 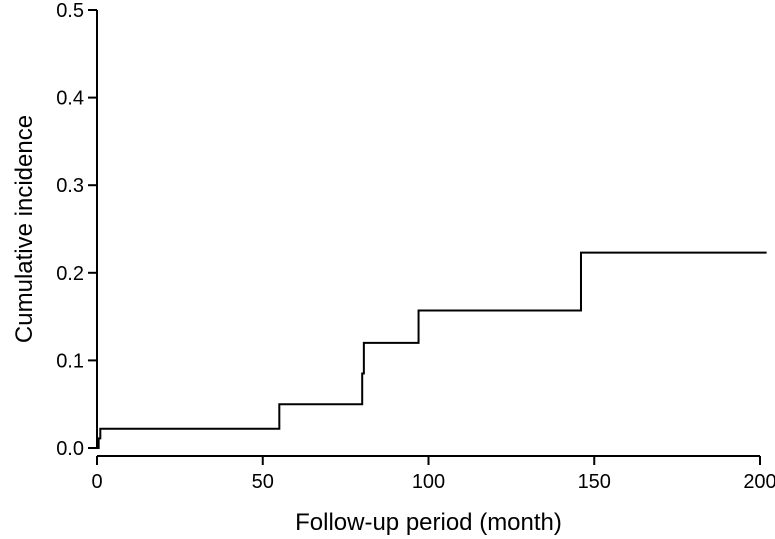 What do you see at coordinates (70, 274) in the screenshot?
I see `y-tick-label: 0.2` at bounding box center [70, 274].